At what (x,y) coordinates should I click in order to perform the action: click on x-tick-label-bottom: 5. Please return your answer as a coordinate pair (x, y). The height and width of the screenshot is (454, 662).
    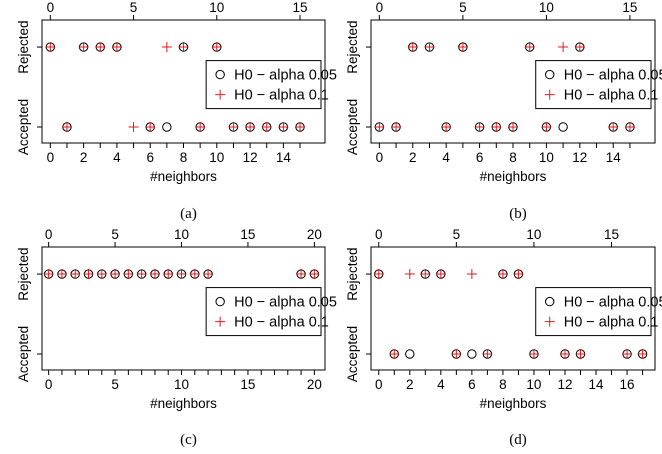
    Looking at the image, I should click on (115, 384).